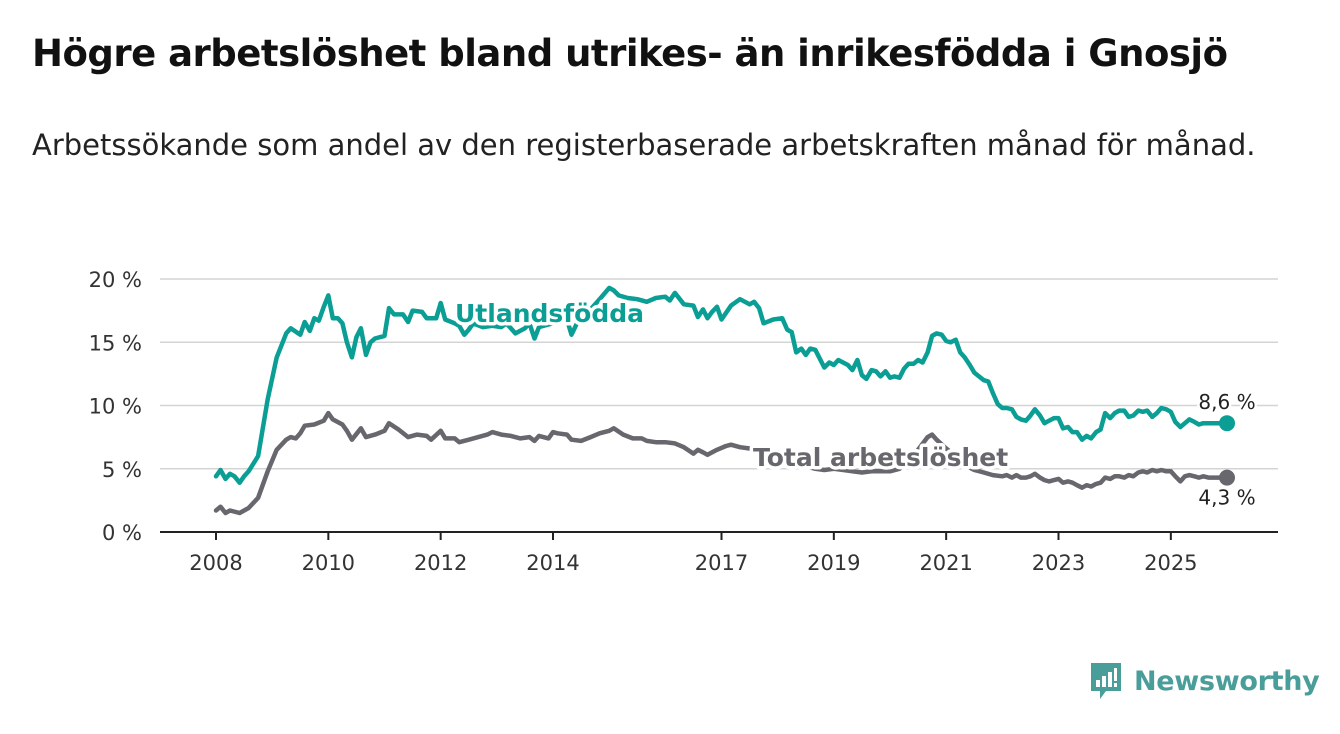  Describe the element at coordinates (1170, 563) in the screenshot. I see `x-tick-label: 2025` at that location.